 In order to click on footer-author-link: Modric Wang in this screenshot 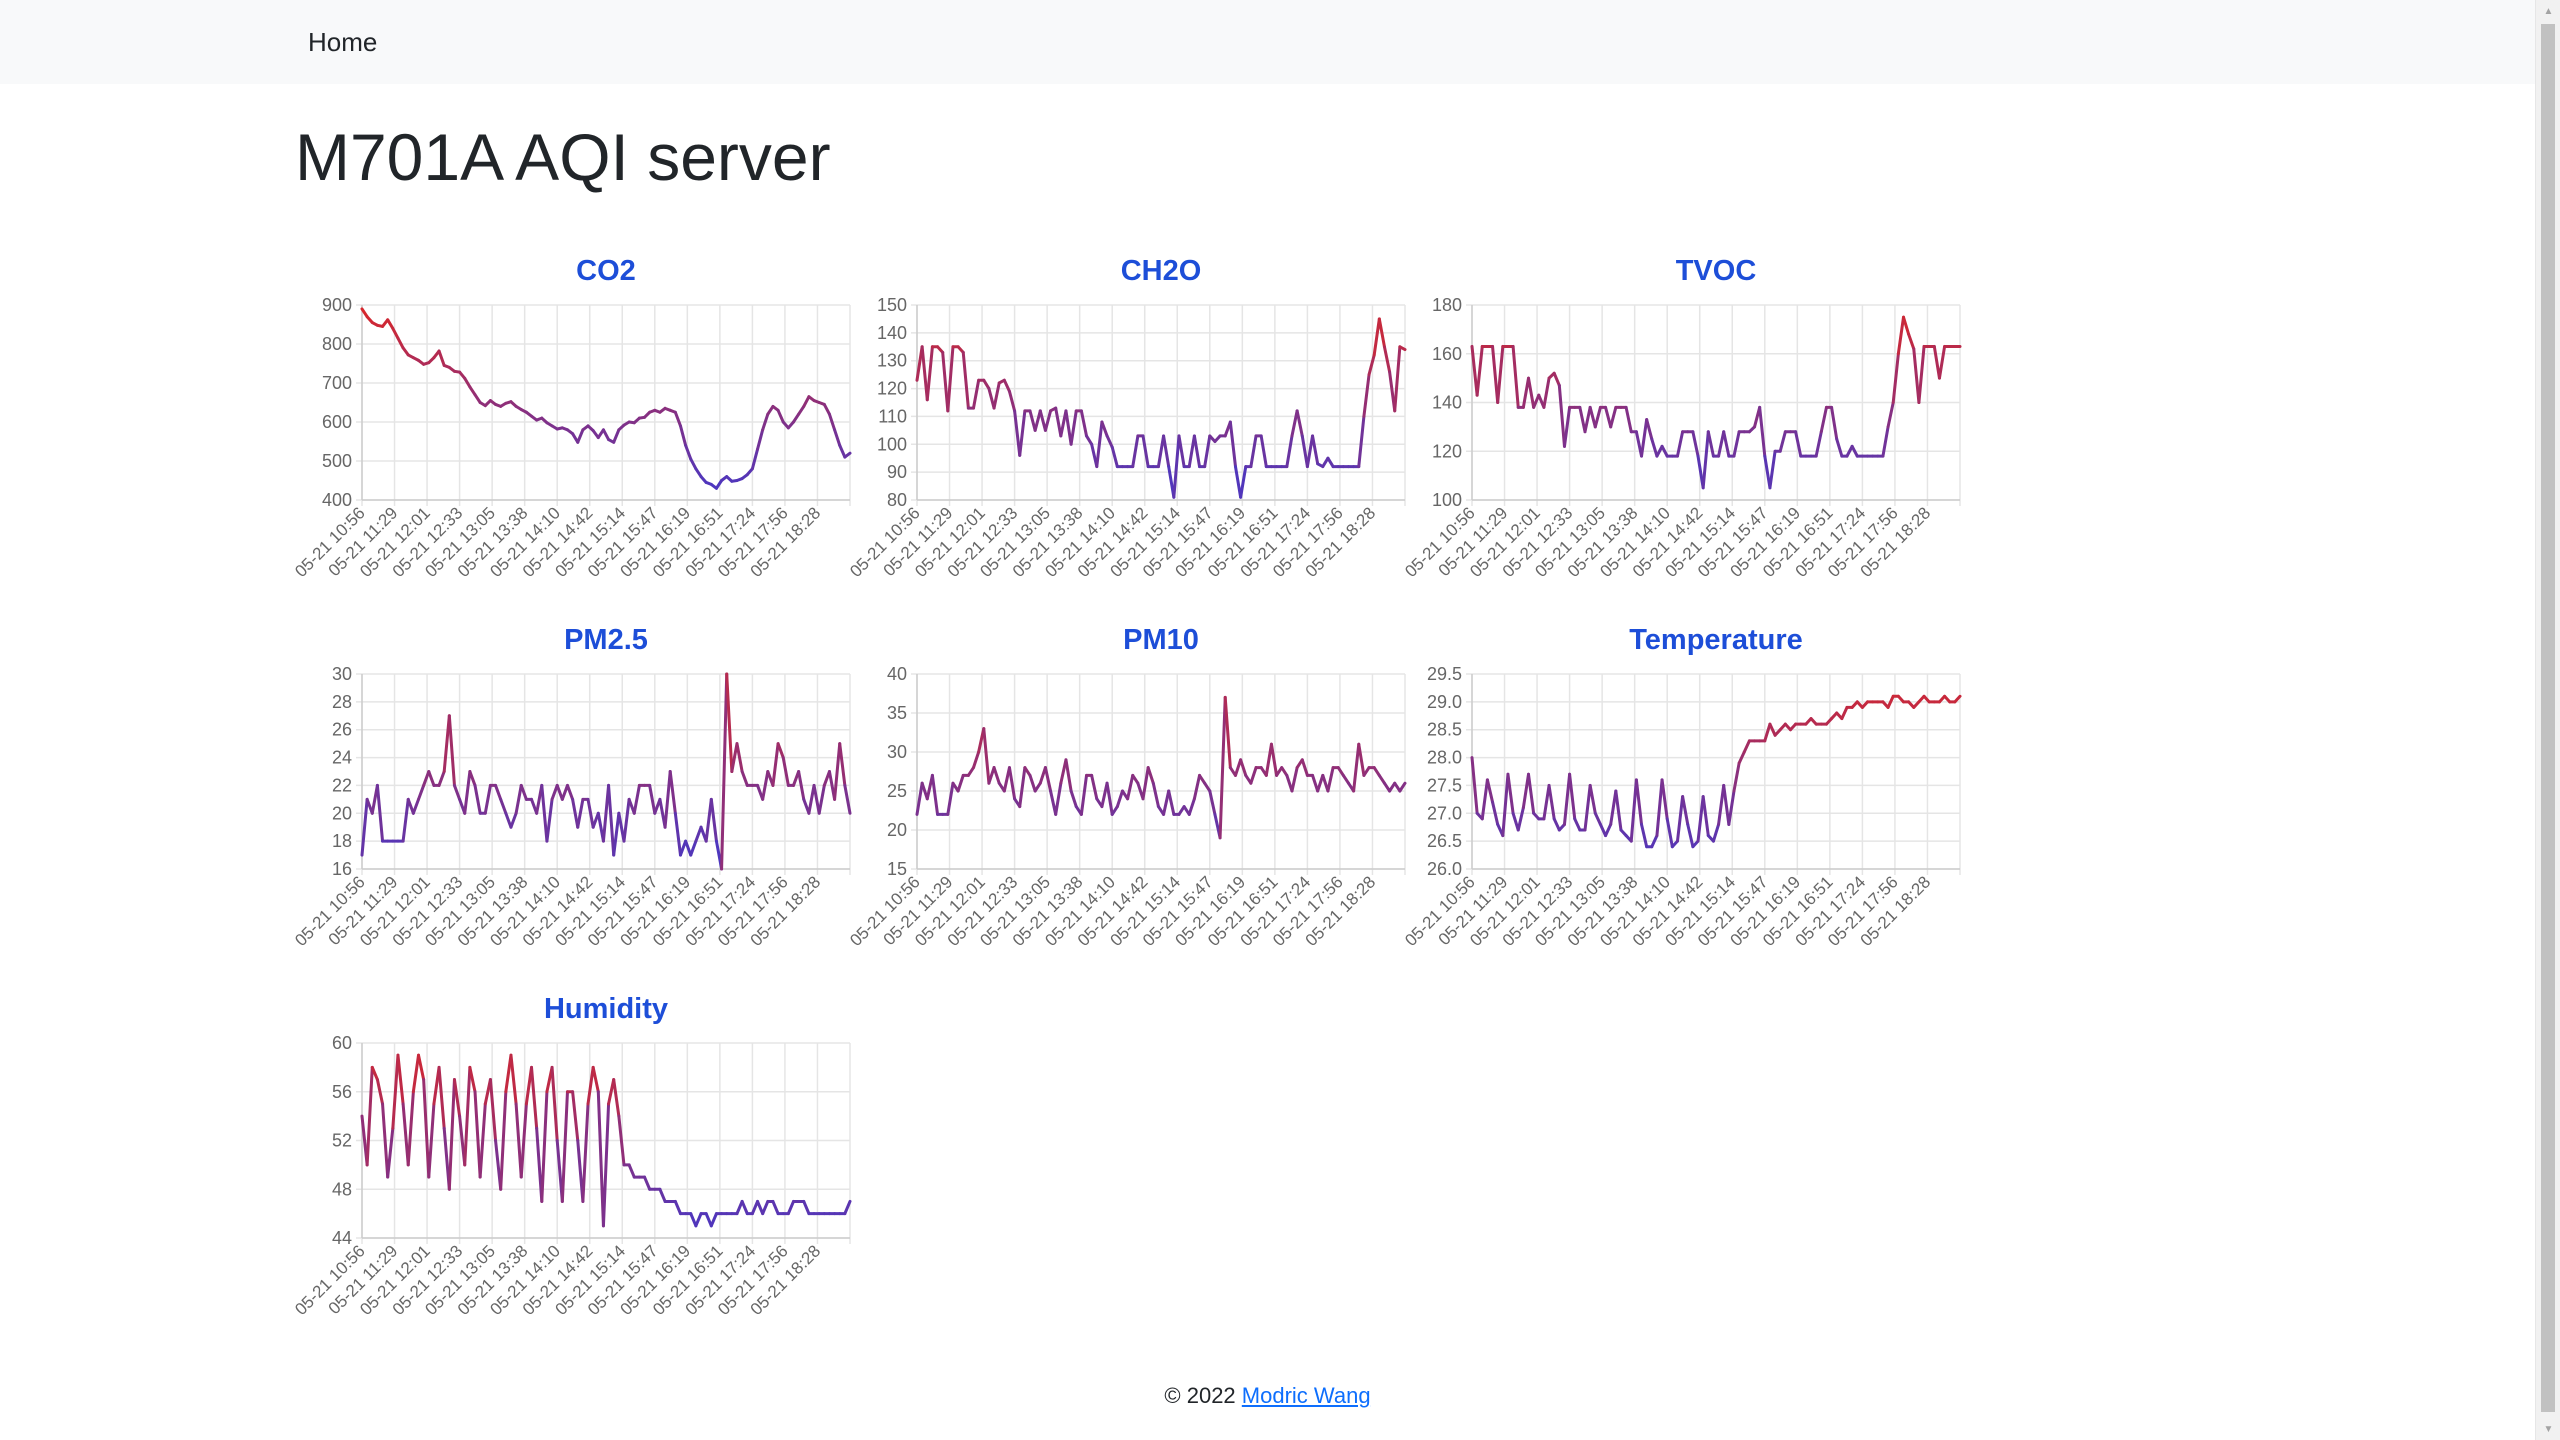, I will do `click(1306, 1395)`.